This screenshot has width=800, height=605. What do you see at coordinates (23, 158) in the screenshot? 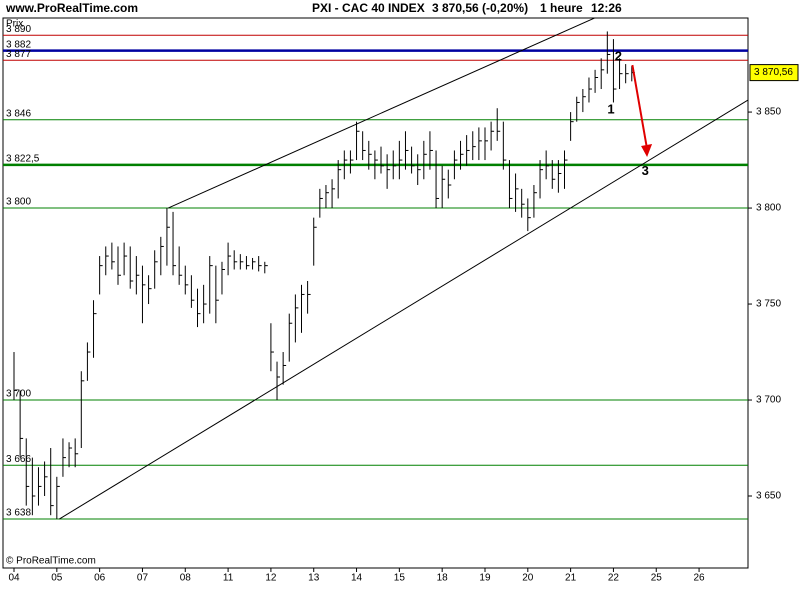
I see `level-label: 3 822,5` at bounding box center [23, 158].